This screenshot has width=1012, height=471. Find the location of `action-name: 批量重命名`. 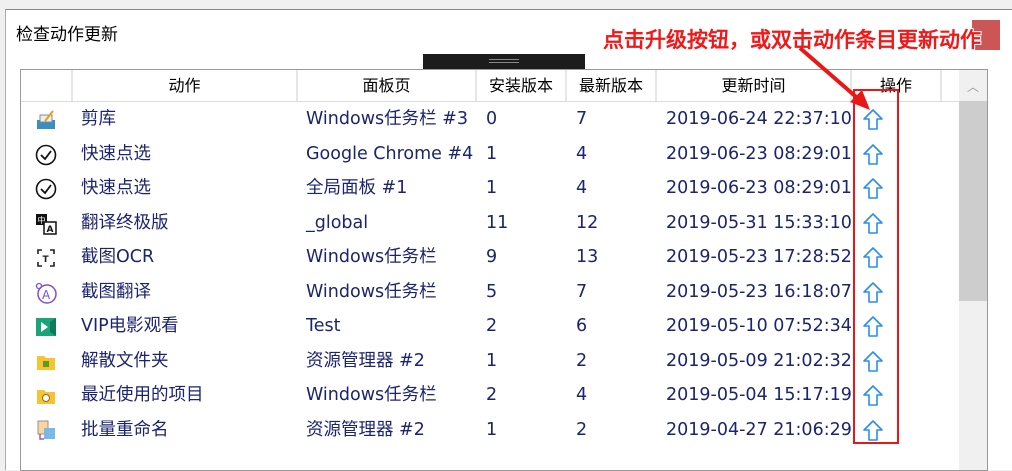

action-name: 批量重命名 is located at coordinates (125, 429).